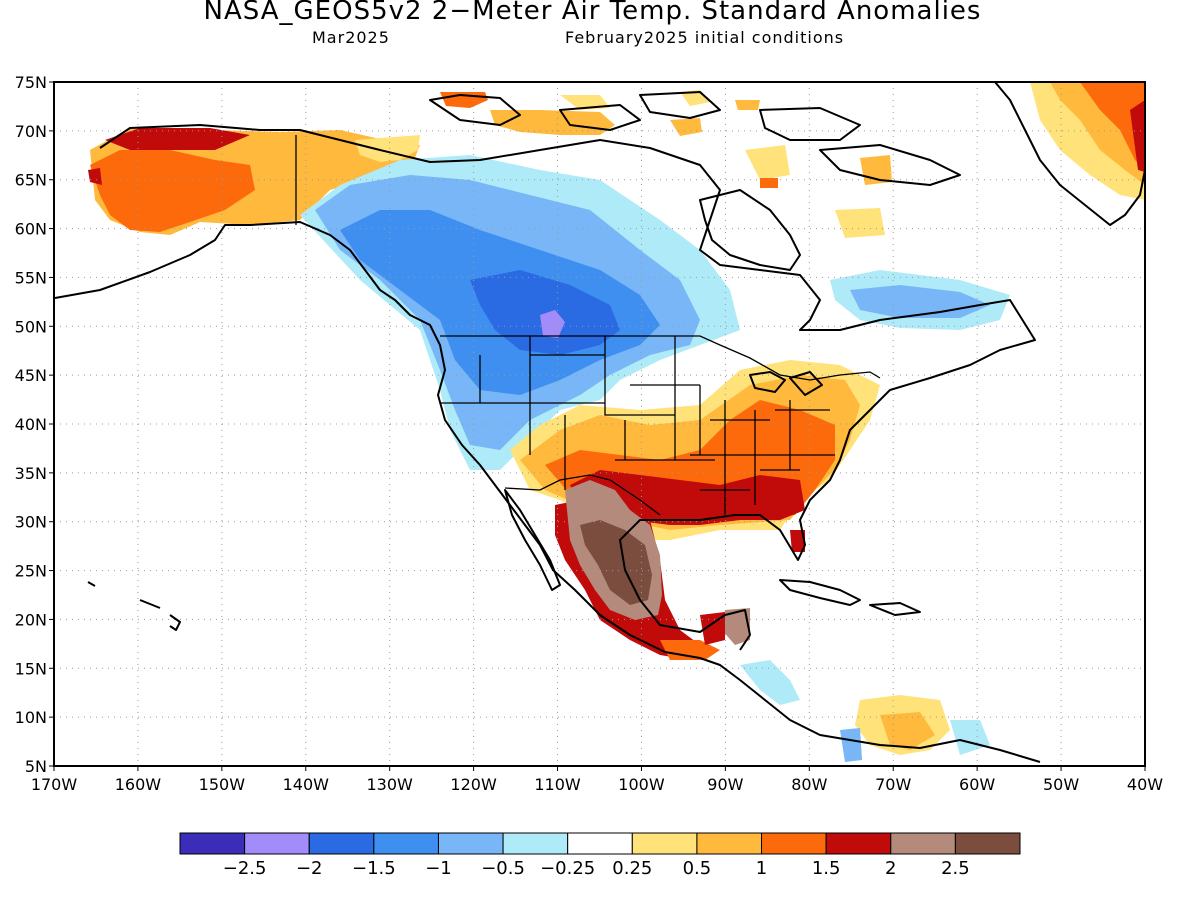 This screenshot has width=1200, height=900. I want to click on color-scale-label: 1.5, so click(826, 868).